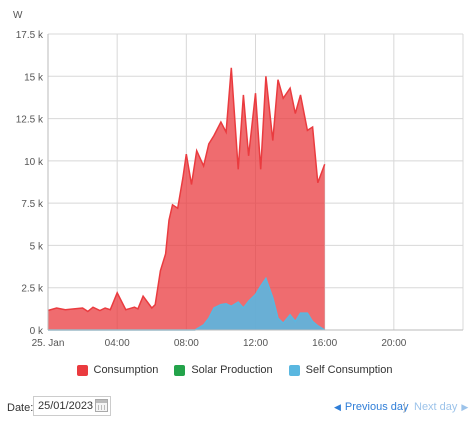 This screenshot has width=469, height=435. What do you see at coordinates (37, 246) in the screenshot?
I see `y-tick-label: 5 k` at bounding box center [37, 246].